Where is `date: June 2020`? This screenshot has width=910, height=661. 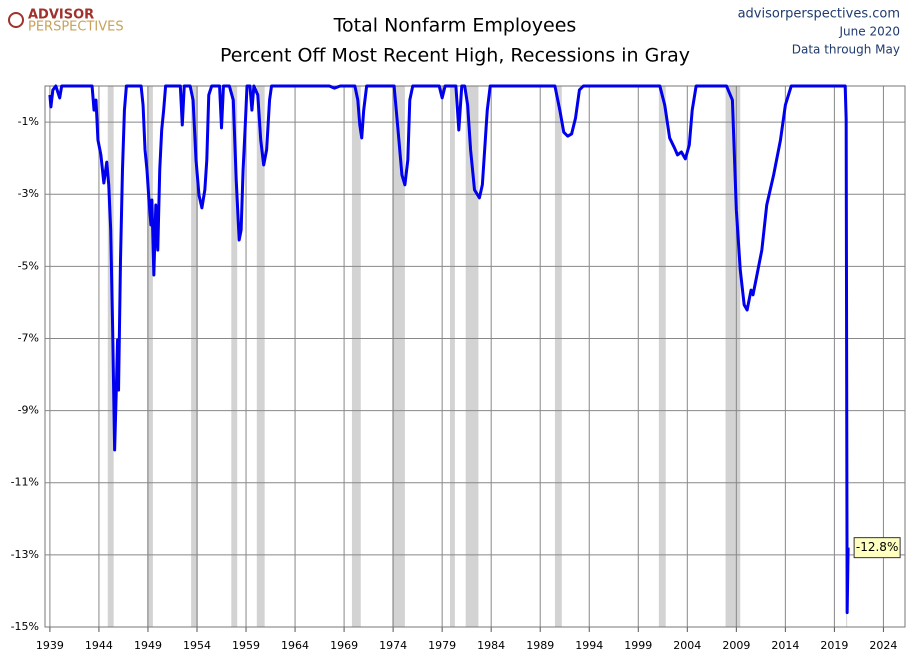 date: June 2020 is located at coordinates (870, 32).